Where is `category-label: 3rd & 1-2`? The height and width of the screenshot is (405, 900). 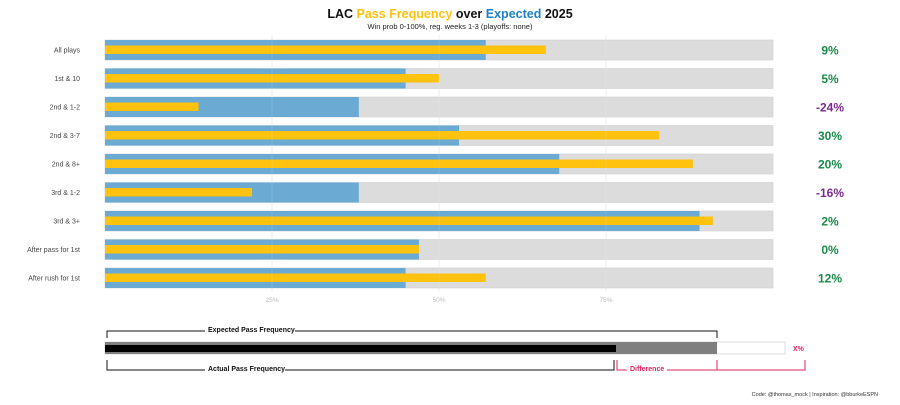
category-label: 3rd & 1-2 is located at coordinates (65, 193).